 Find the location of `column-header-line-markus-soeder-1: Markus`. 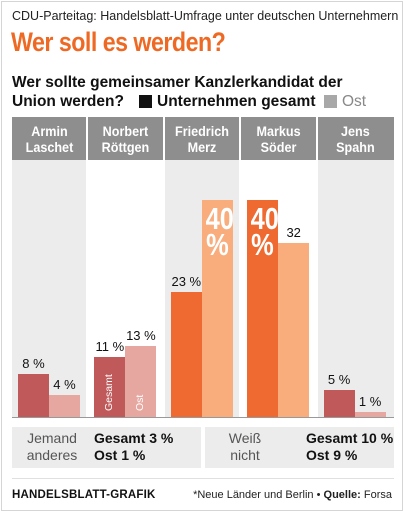

column-header-line-markus-soeder-1: Markus is located at coordinates (278, 130).